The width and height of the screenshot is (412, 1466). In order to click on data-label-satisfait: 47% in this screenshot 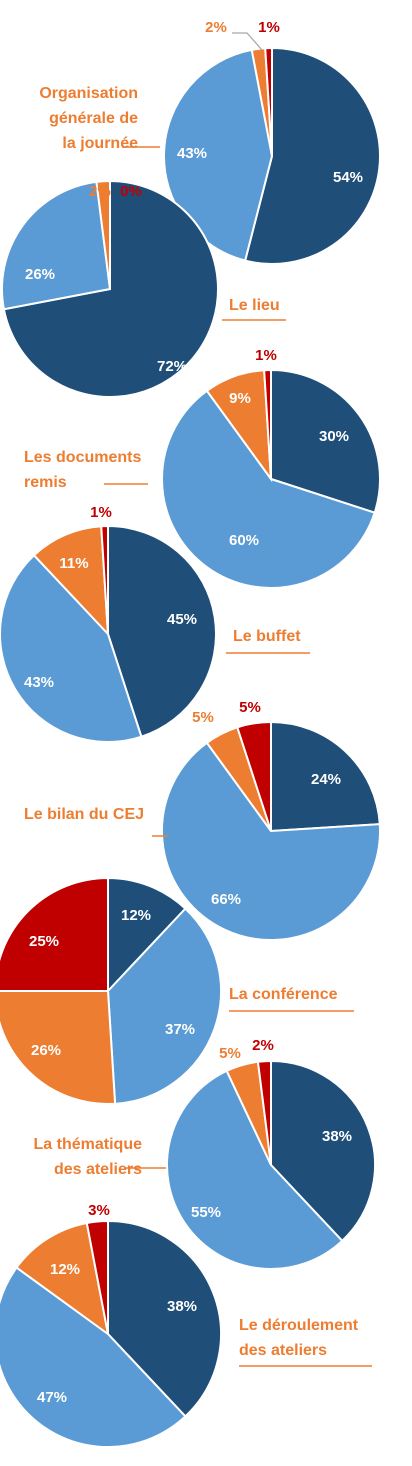, I will do `click(52, 1397)`.